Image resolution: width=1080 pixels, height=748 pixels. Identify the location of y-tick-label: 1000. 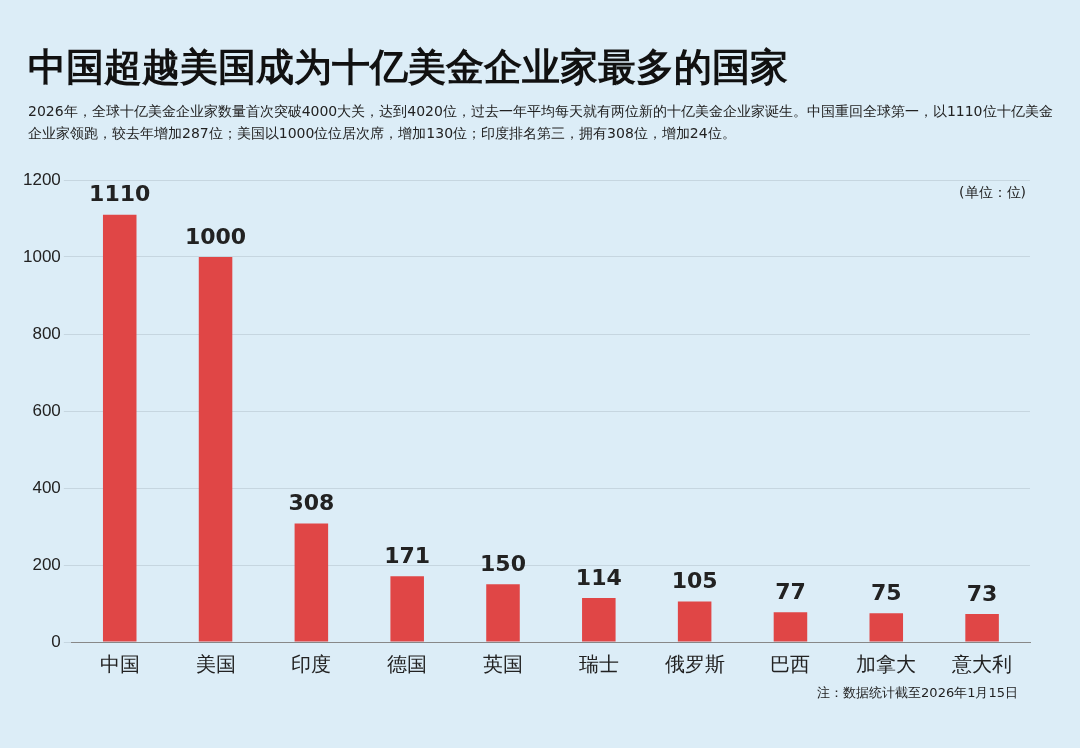
(41, 256).